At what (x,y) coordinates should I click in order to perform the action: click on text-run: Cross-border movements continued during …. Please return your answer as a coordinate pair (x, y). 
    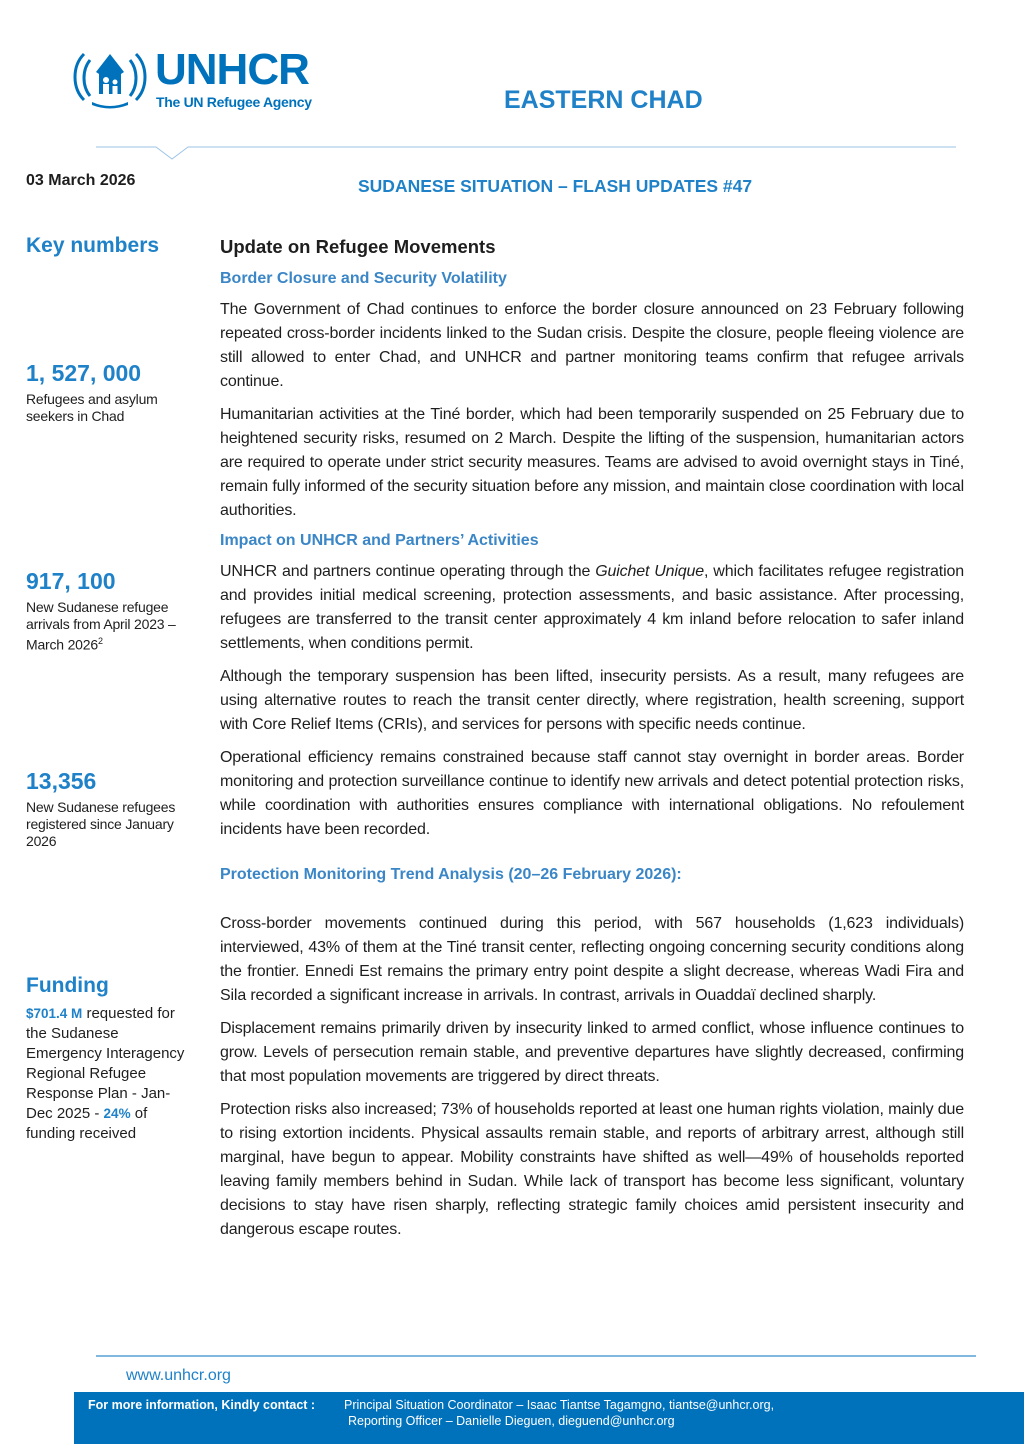
    Looking at the image, I should click on (592, 959).